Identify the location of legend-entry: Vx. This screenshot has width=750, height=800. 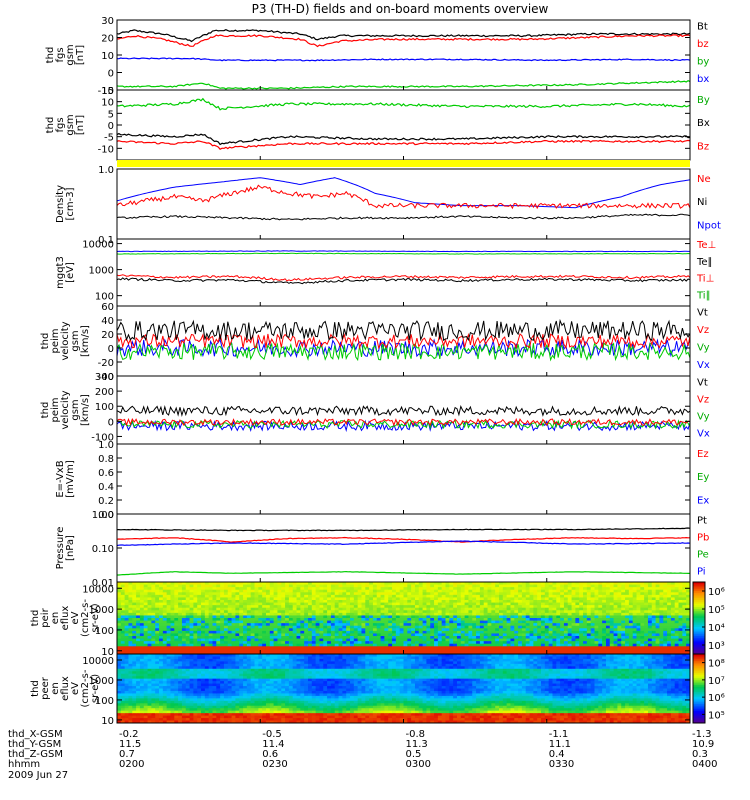
(703, 433).